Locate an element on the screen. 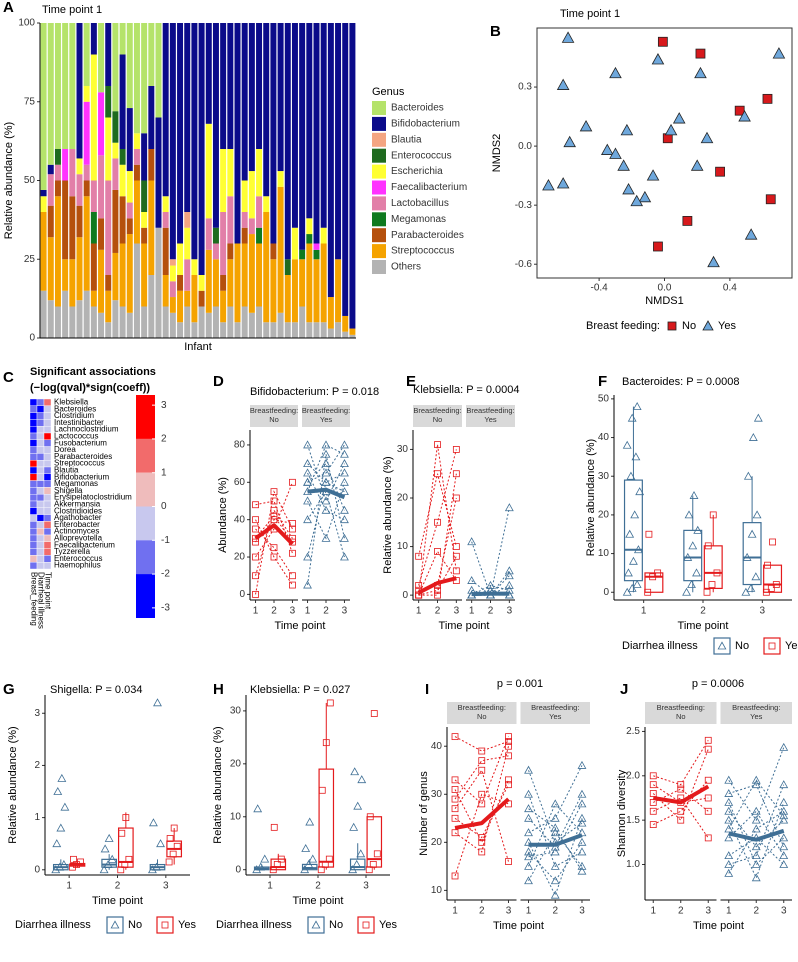 This screenshot has height=962, width=798. panel-title: p = 0.0006 is located at coordinates (718, 684).